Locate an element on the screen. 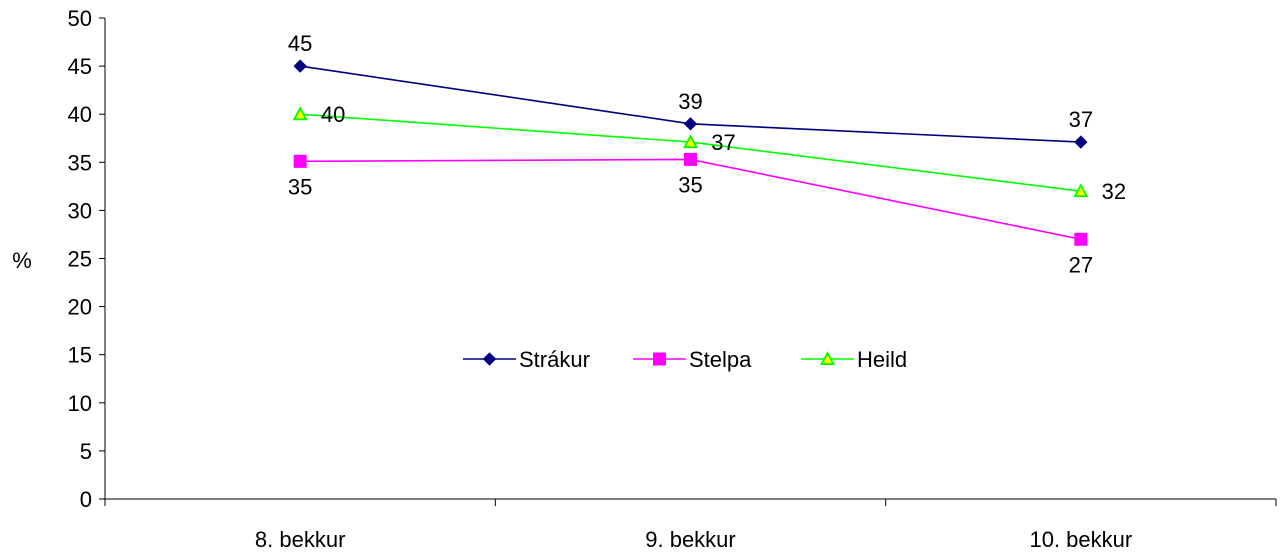 The image size is (1284, 553). x-tick-label: 9. bekkur is located at coordinates (690, 539).